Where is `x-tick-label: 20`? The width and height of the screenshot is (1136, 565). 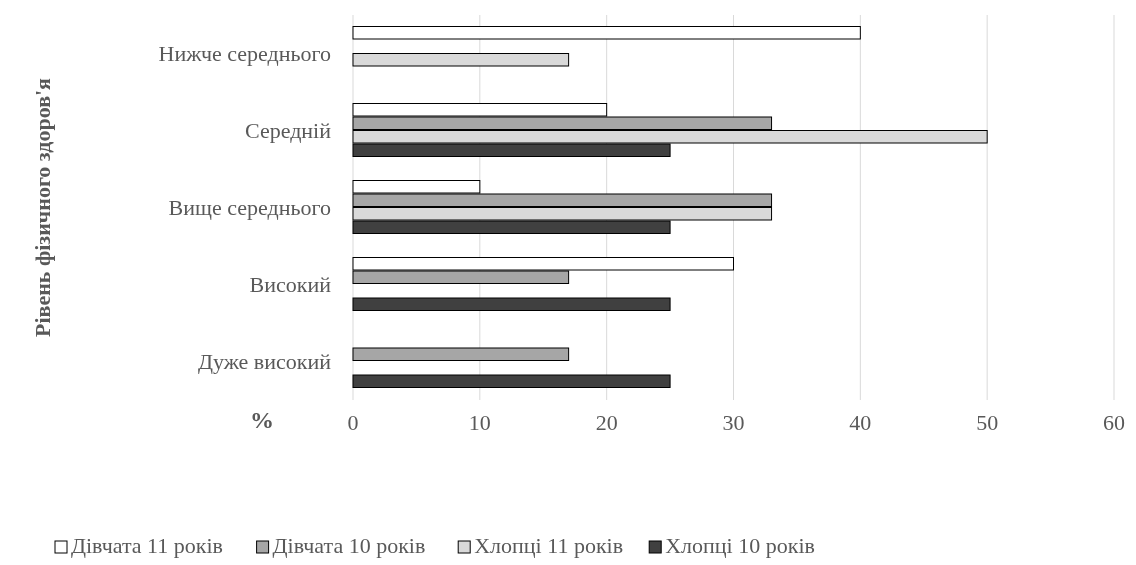 x-tick-label: 20 is located at coordinates (606, 422).